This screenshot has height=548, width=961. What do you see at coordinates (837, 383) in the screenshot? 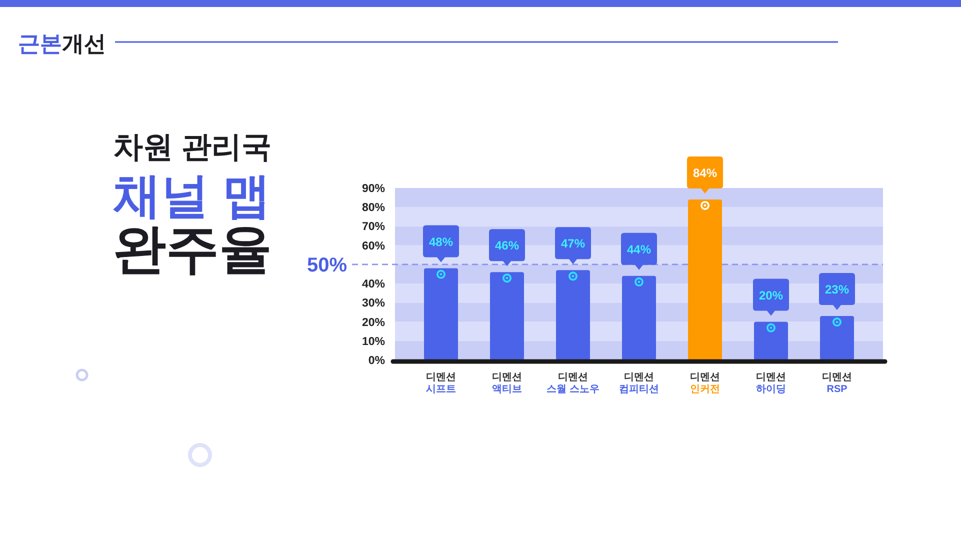
I see `x-tick-label: 디멘션 RSP` at bounding box center [837, 383].